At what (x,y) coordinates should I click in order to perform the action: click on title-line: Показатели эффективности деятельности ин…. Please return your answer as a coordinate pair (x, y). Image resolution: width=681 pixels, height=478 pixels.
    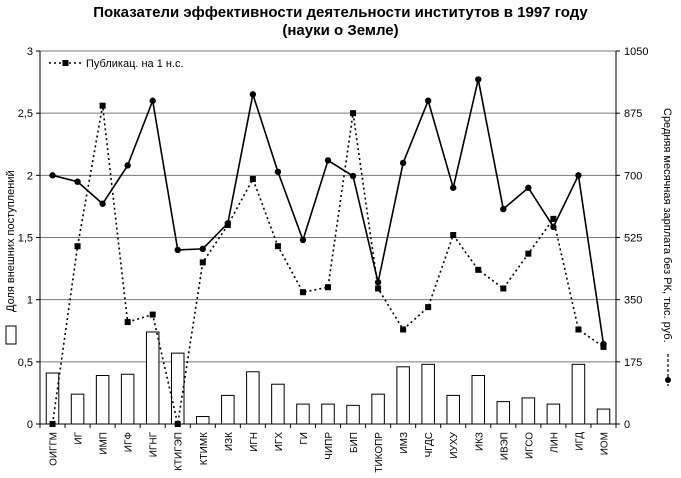
    Looking at the image, I should click on (340, 12).